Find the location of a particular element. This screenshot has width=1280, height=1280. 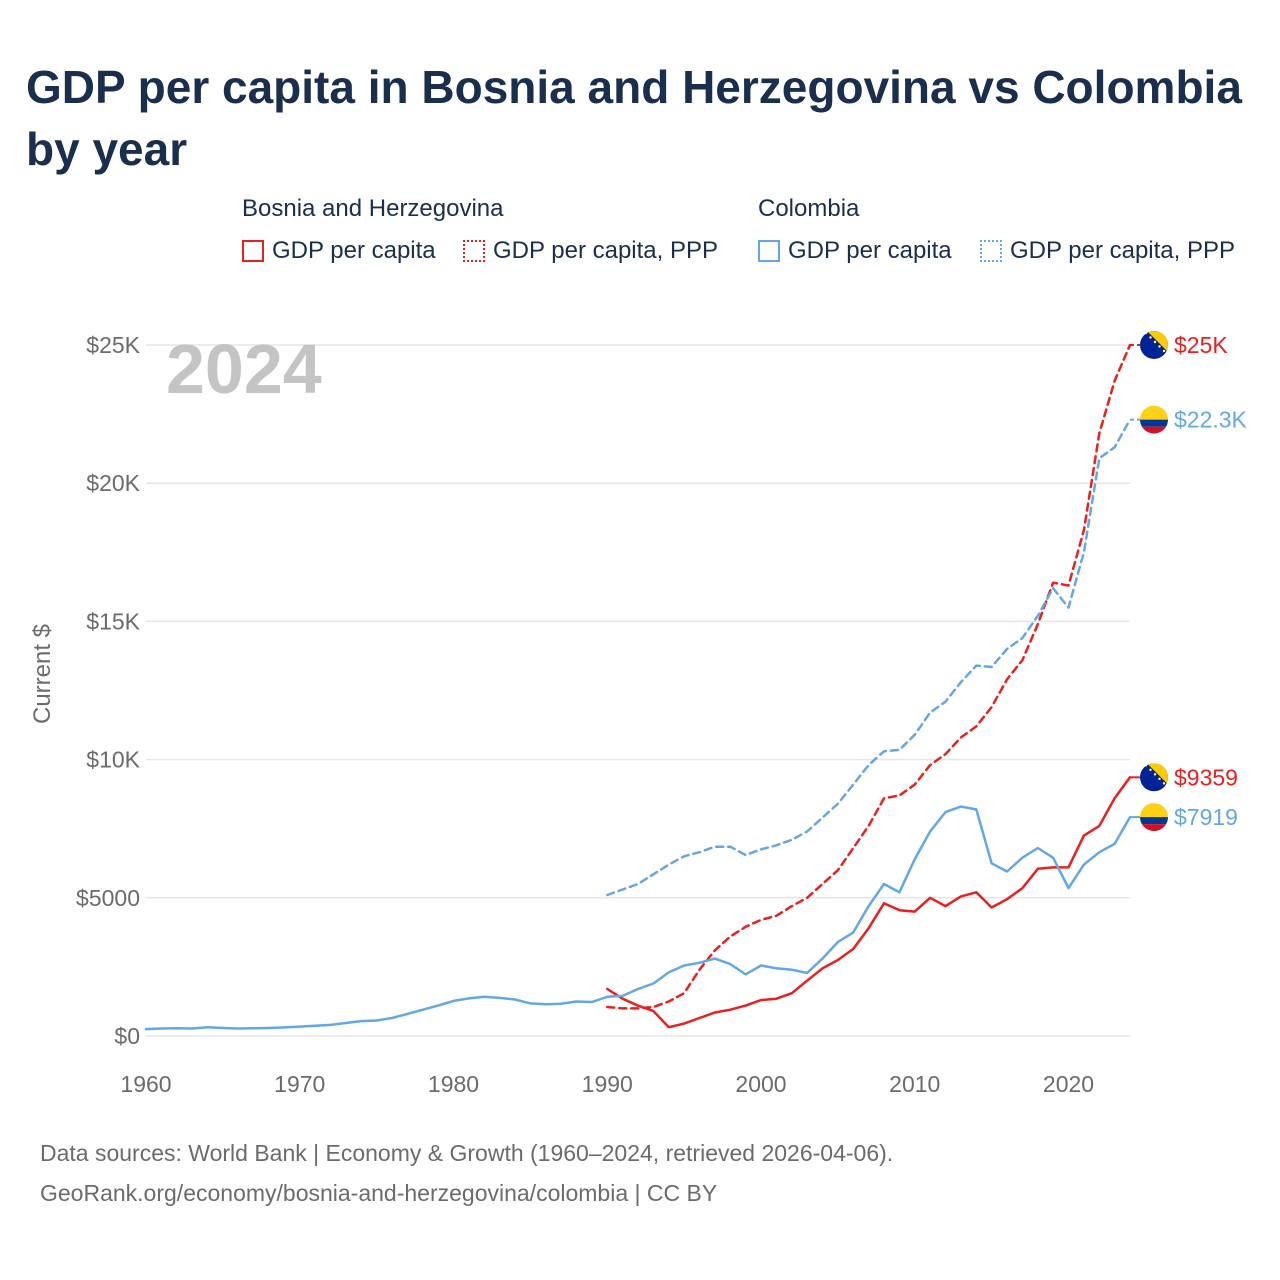

legend-swatch-dotted-red is located at coordinates (474, 251).